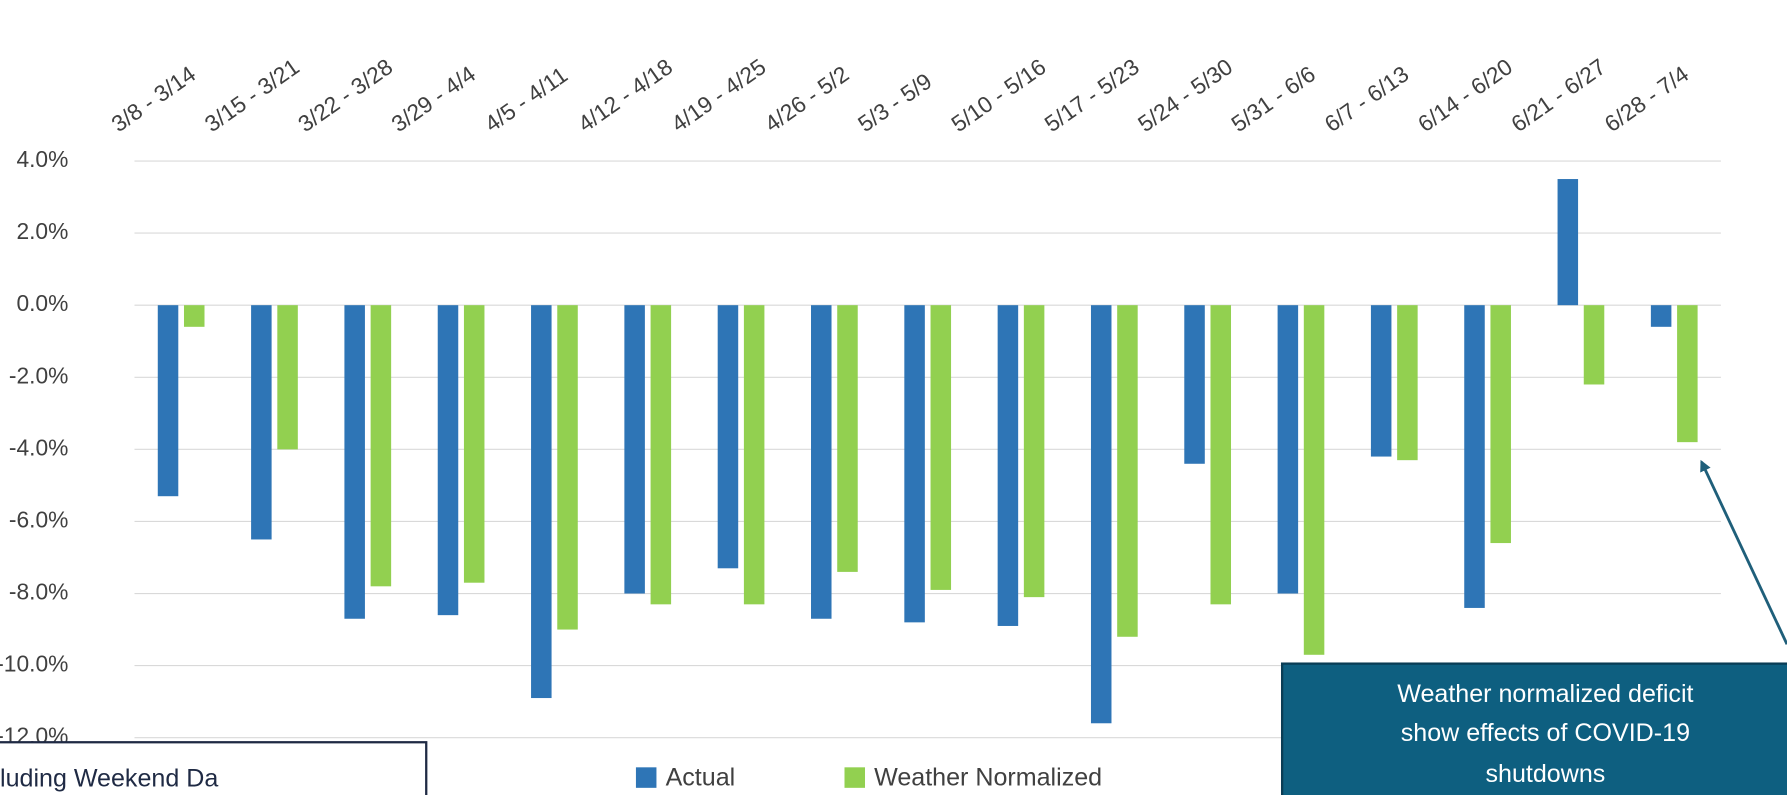  Describe the element at coordinates (433, 98) in the screenshot. I see `x-tick-label: 3/29 - 4/4` at that location.